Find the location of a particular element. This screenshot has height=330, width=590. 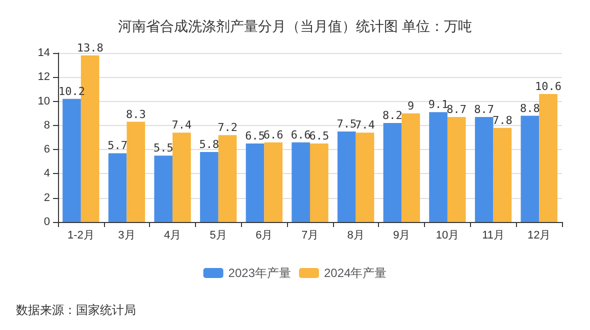

x-tick-label: 7月 is located at coordinates (310, 236).